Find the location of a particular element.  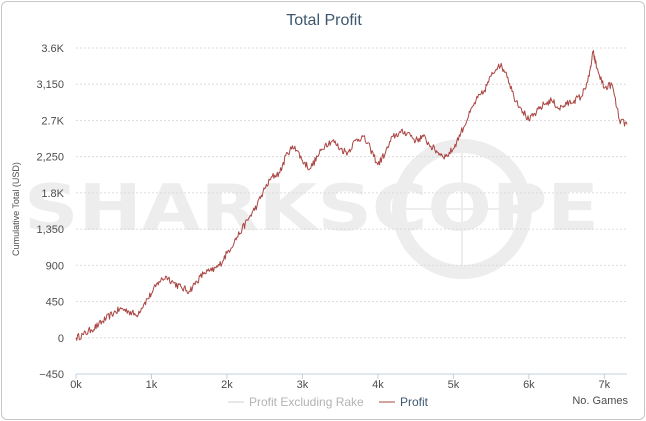

y-tick-label: 0 is located at coordinates (61, 339).